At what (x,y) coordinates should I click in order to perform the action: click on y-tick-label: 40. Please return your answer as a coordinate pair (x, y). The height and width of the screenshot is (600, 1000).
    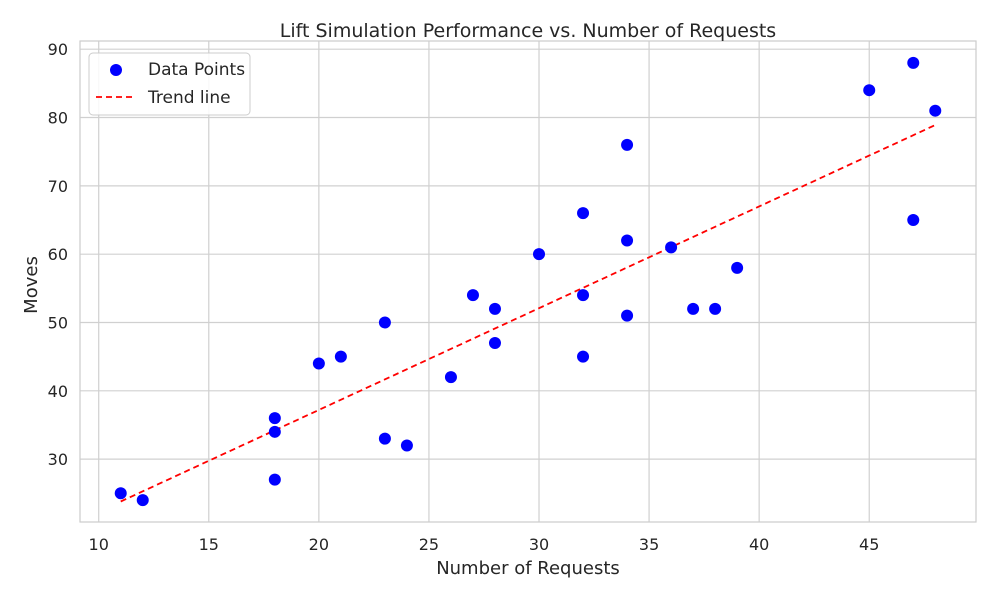
    Looking at the image, I should click on (58, 391).